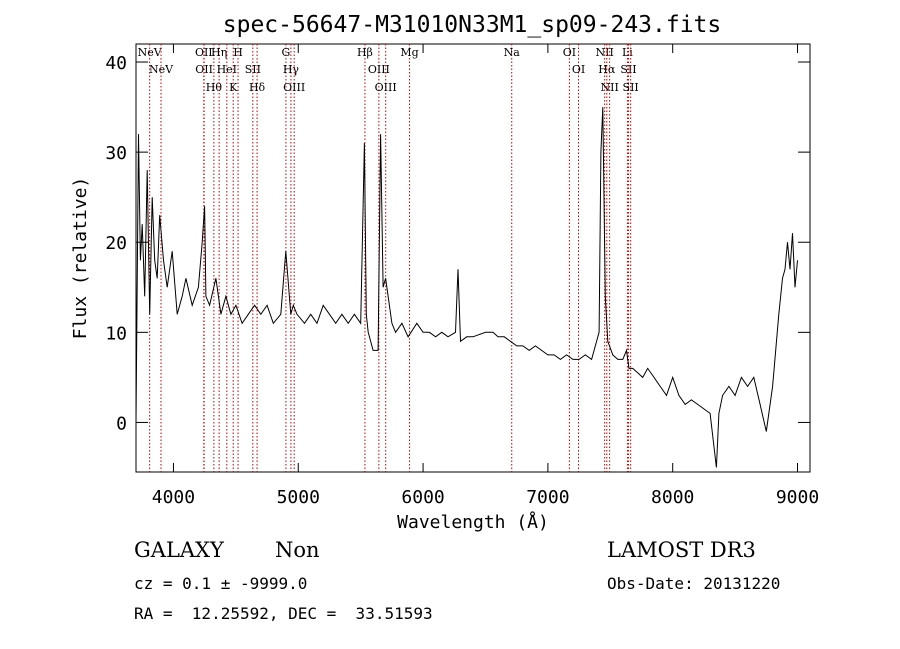 The height and width of the screenshot is (649, 900). I want to click on y-tick-label: 40, so click(116, 63).